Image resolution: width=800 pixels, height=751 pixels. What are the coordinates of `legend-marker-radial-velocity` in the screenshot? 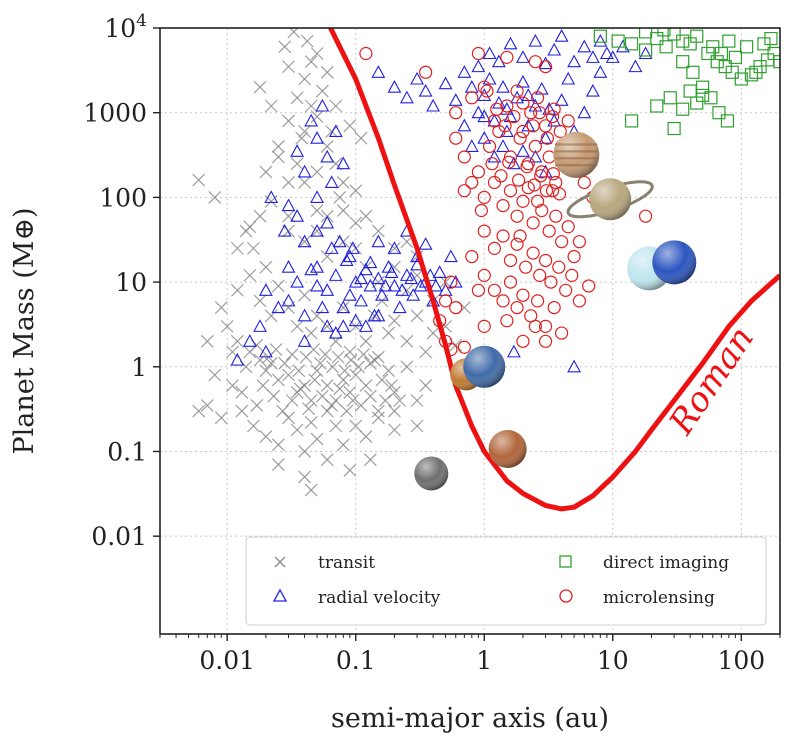 It's located at (280, 595).